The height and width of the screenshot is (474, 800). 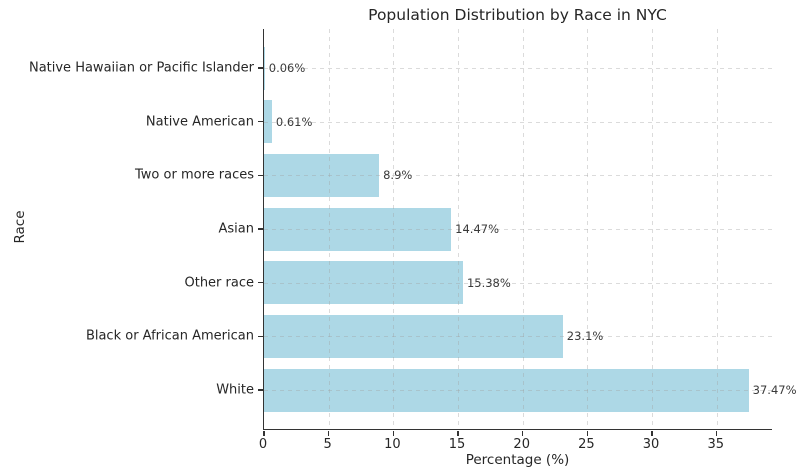 I want to click on bar-value-label: 23.1%, so click(x=585, y=336).